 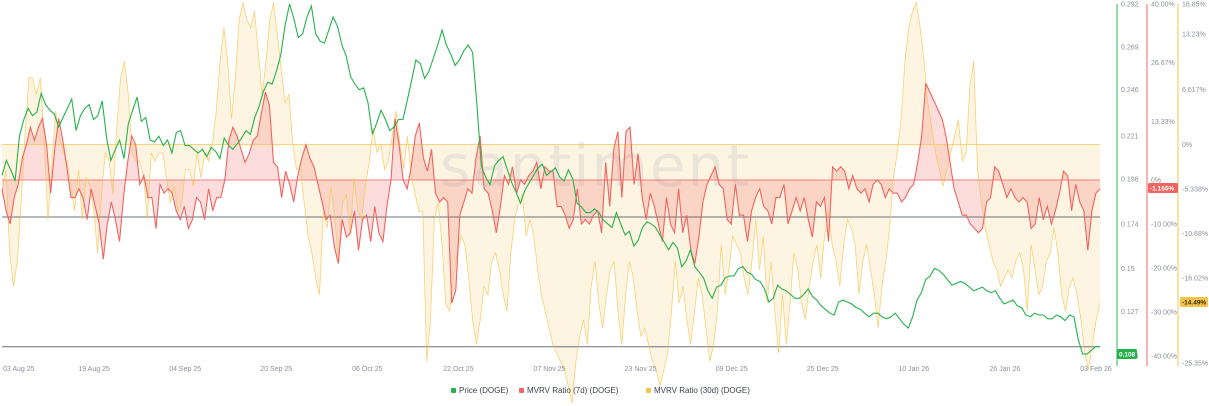 What do you see at coordinates (458, 369) in the screenshot?
I see `x-tick-label: 22 Oct 25` at bounding box center [458, 369].